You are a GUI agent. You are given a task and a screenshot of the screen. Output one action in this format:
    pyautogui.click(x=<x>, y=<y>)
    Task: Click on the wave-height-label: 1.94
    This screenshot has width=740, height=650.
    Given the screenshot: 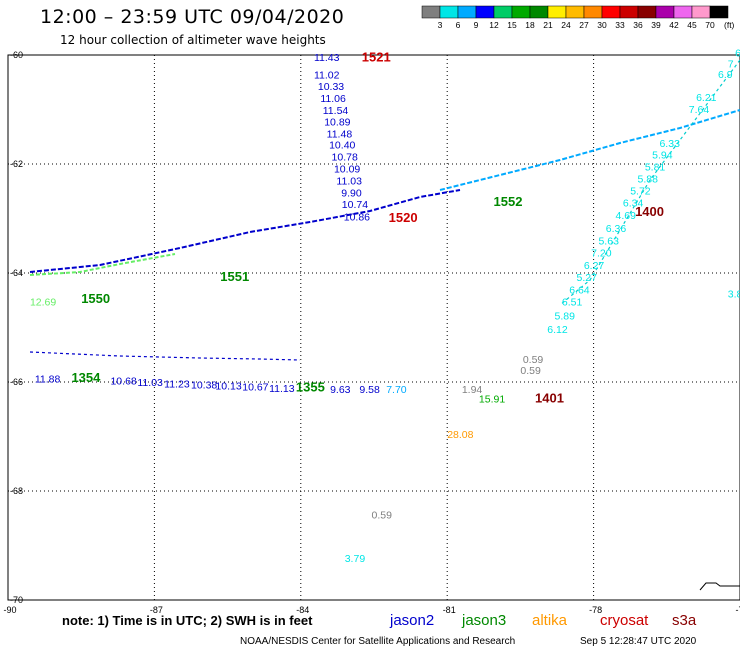 What is the action you would take?
    pyautogui.click(x=472, y=390)
    